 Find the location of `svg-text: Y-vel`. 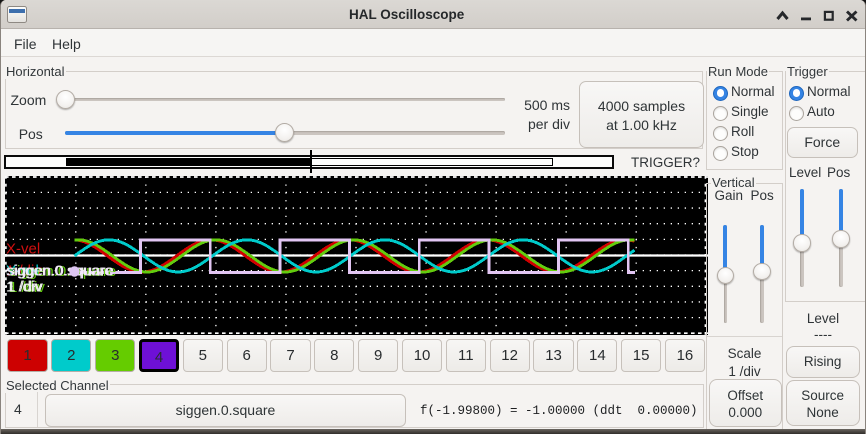

svg-text: Y-vel is located at coordinates (22, 270).